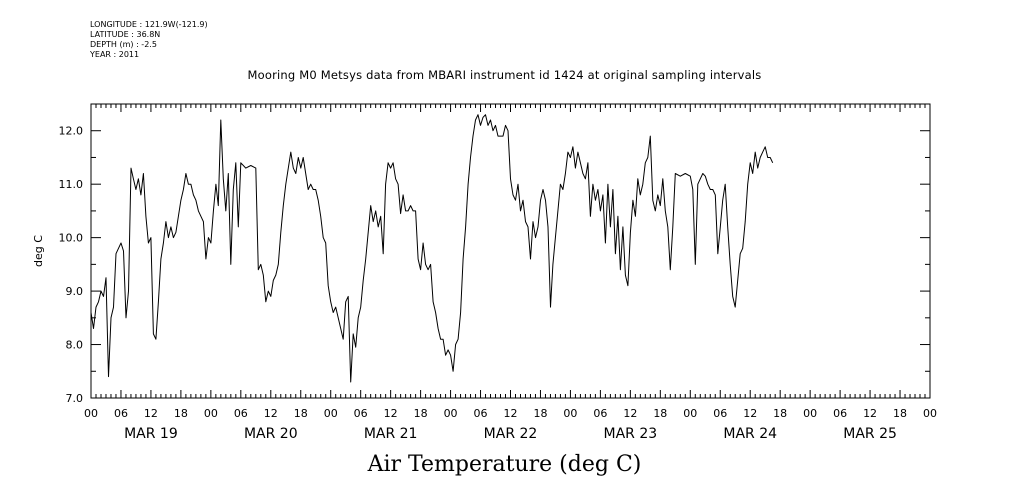  What do you see at coordinates (123, 44) in the screenshot?
I see `depth-label: DEPTH (m) : -2.5` at bounding box center [123, 44].